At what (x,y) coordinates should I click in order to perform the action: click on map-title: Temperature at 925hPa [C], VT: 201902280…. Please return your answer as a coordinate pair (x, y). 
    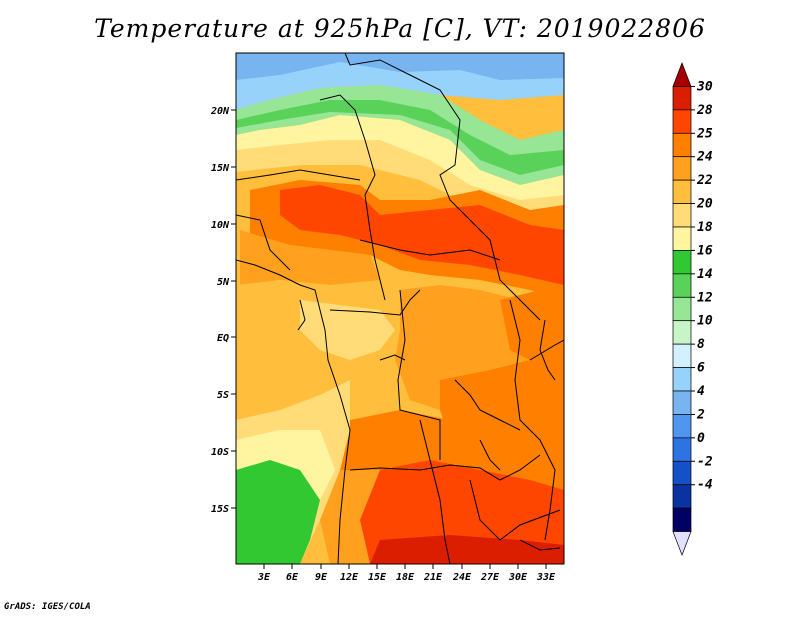
    Looking at the image, I should click on (400, 28).